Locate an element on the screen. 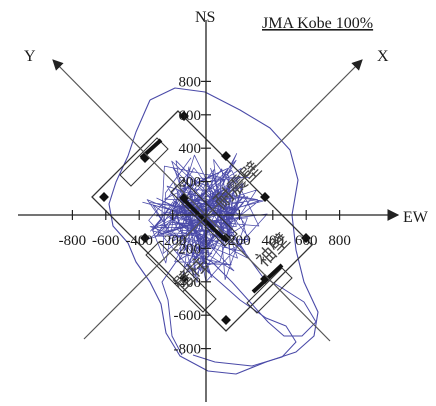  ew-tick-label: 200 is located at coordinates (239, 241).